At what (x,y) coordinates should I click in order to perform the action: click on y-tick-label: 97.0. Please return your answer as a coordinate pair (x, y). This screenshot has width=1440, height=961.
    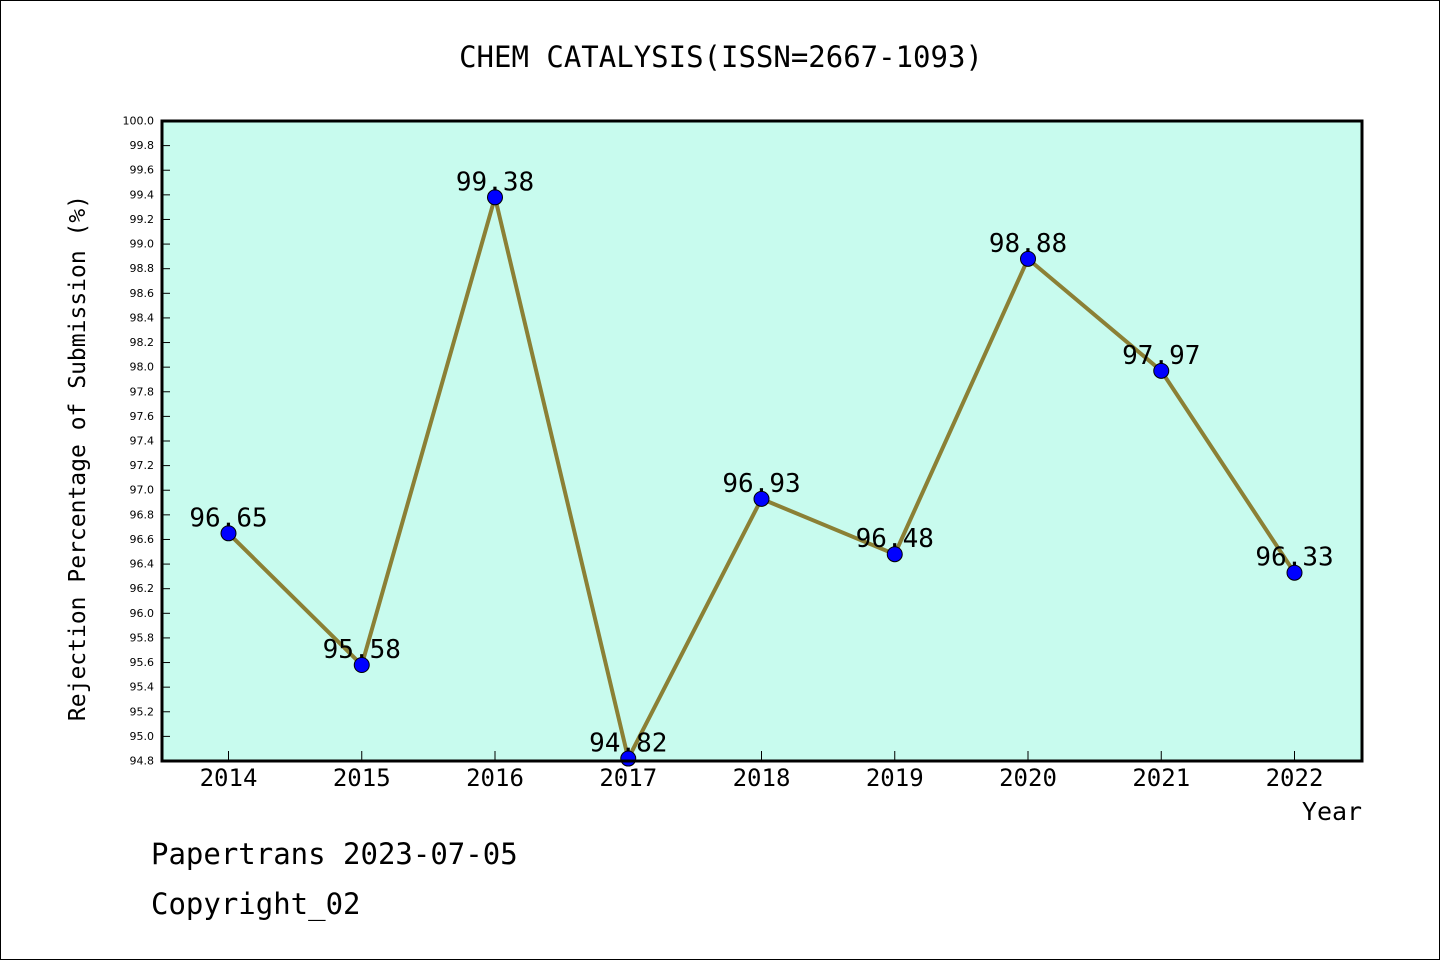
    Looking at the image, I should click on (142, 490).